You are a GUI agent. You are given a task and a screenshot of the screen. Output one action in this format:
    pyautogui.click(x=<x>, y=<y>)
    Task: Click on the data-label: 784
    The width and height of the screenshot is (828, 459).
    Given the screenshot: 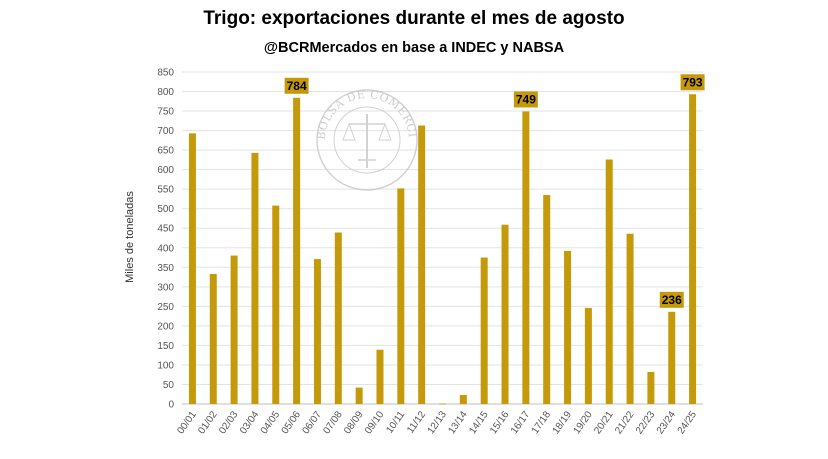 What is the action you would take?
    pyautogui.click(x=296, y=85)
    